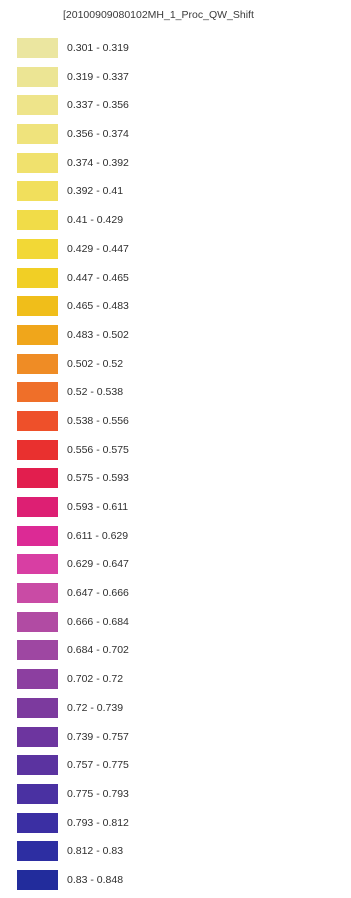 The width and height of the screenshot is (351, 898). I want to click on legend-item: 0.556 - 0.575, so click(175, 453).